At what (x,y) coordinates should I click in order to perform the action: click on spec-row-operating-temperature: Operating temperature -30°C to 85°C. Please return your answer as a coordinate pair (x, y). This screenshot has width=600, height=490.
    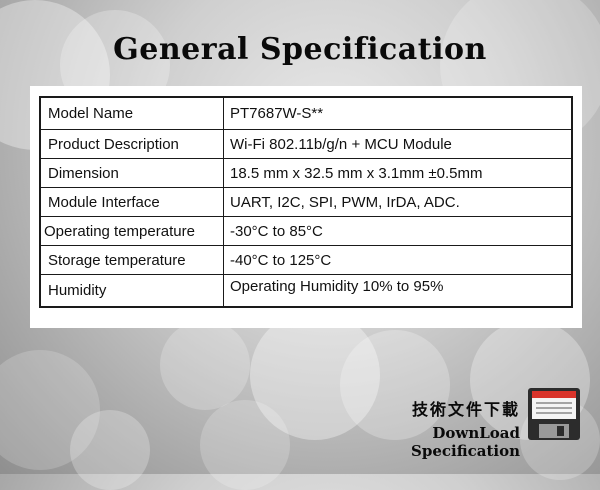
    Looking at the image, I should click on (306, 231).